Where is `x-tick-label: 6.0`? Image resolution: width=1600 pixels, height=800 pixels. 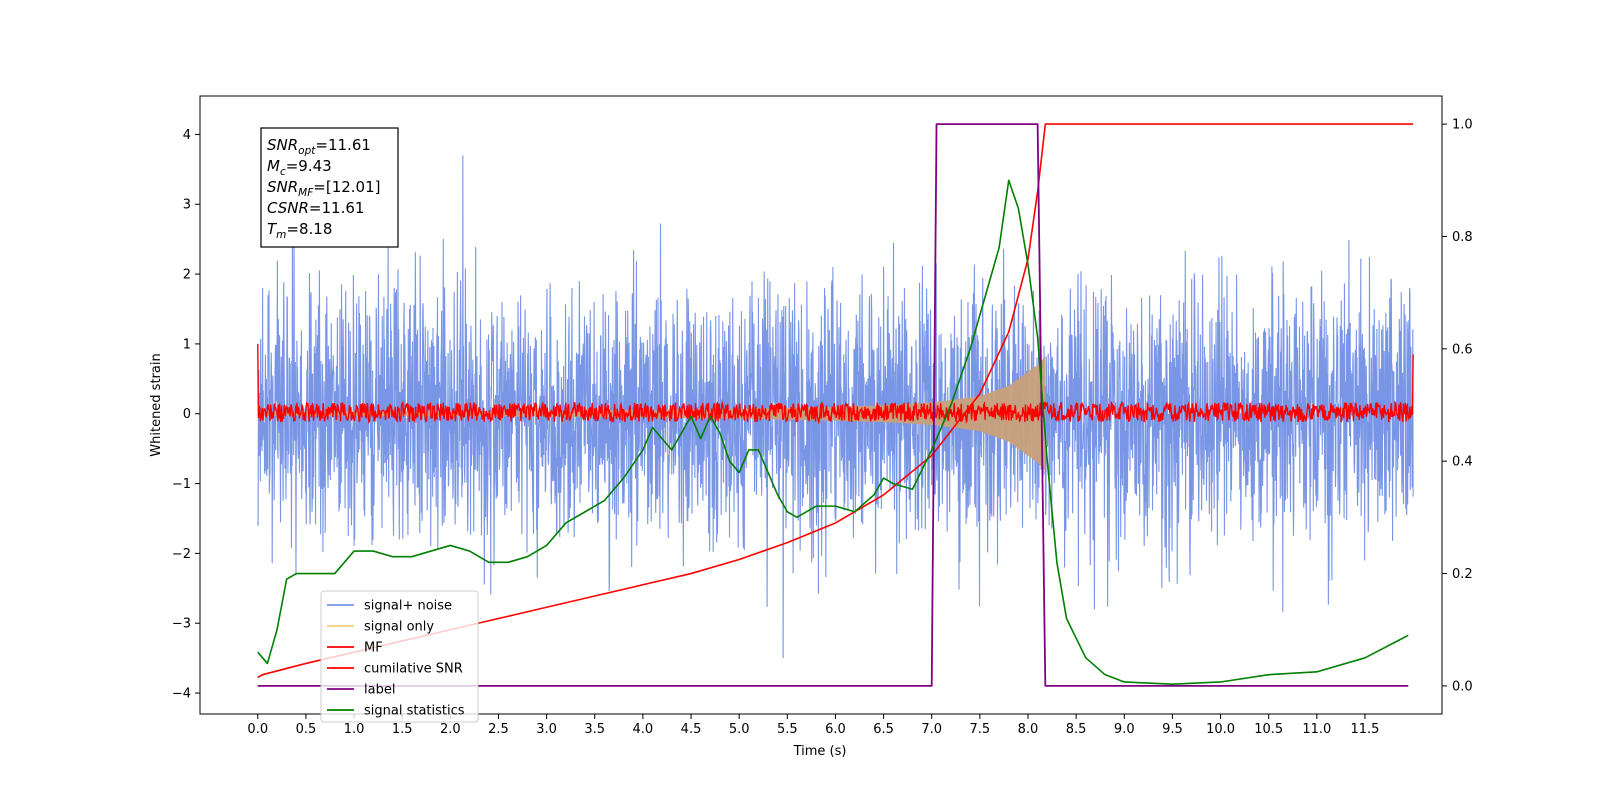
x-tick-label: 6.0 is located at coordinates (835, 729).